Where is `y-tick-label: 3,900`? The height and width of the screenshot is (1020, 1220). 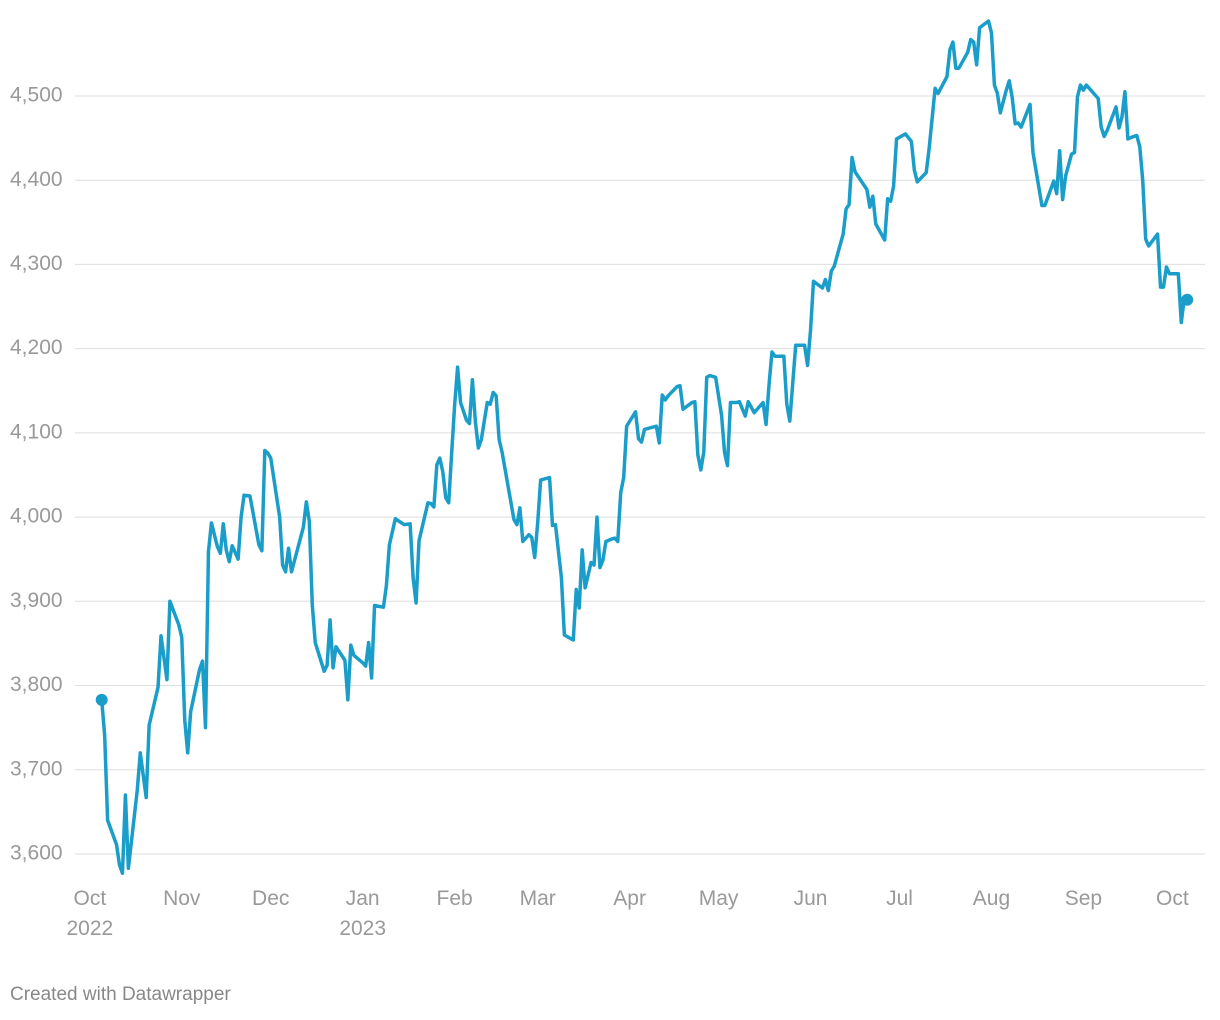
y-tick-label: 3,900 is located at coordinates (36, 600).